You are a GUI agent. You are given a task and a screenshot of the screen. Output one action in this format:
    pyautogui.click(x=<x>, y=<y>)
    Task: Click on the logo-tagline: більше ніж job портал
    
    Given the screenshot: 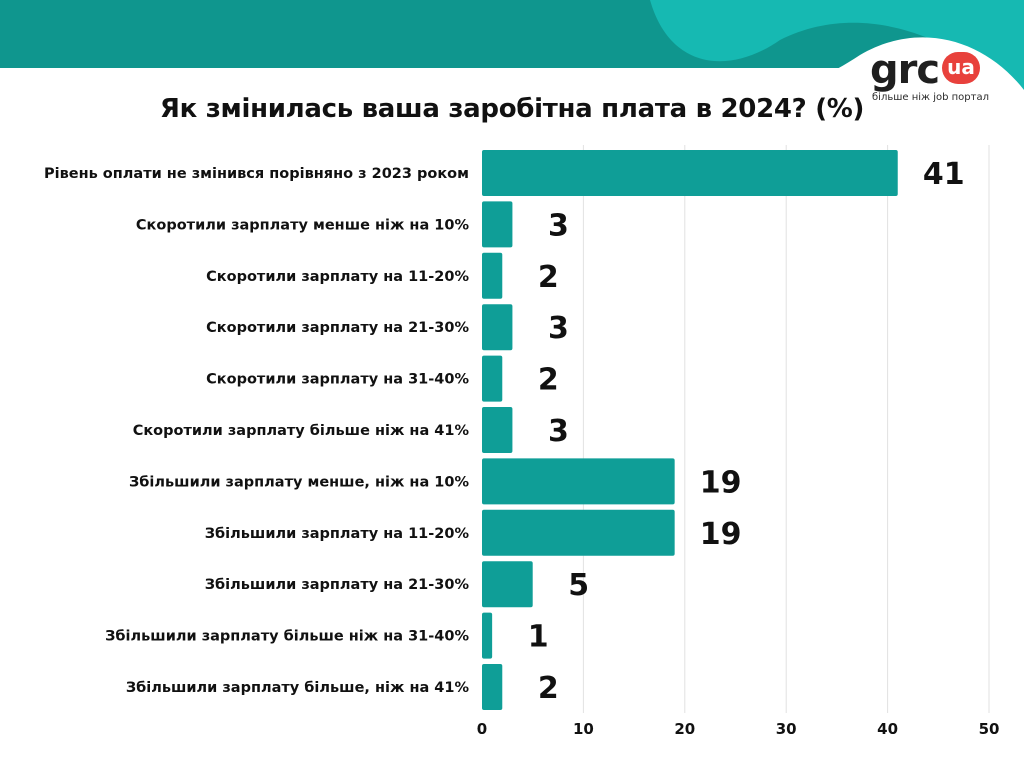 What is the action you would take?
    pyautogui.click(x=930, y=97)
    